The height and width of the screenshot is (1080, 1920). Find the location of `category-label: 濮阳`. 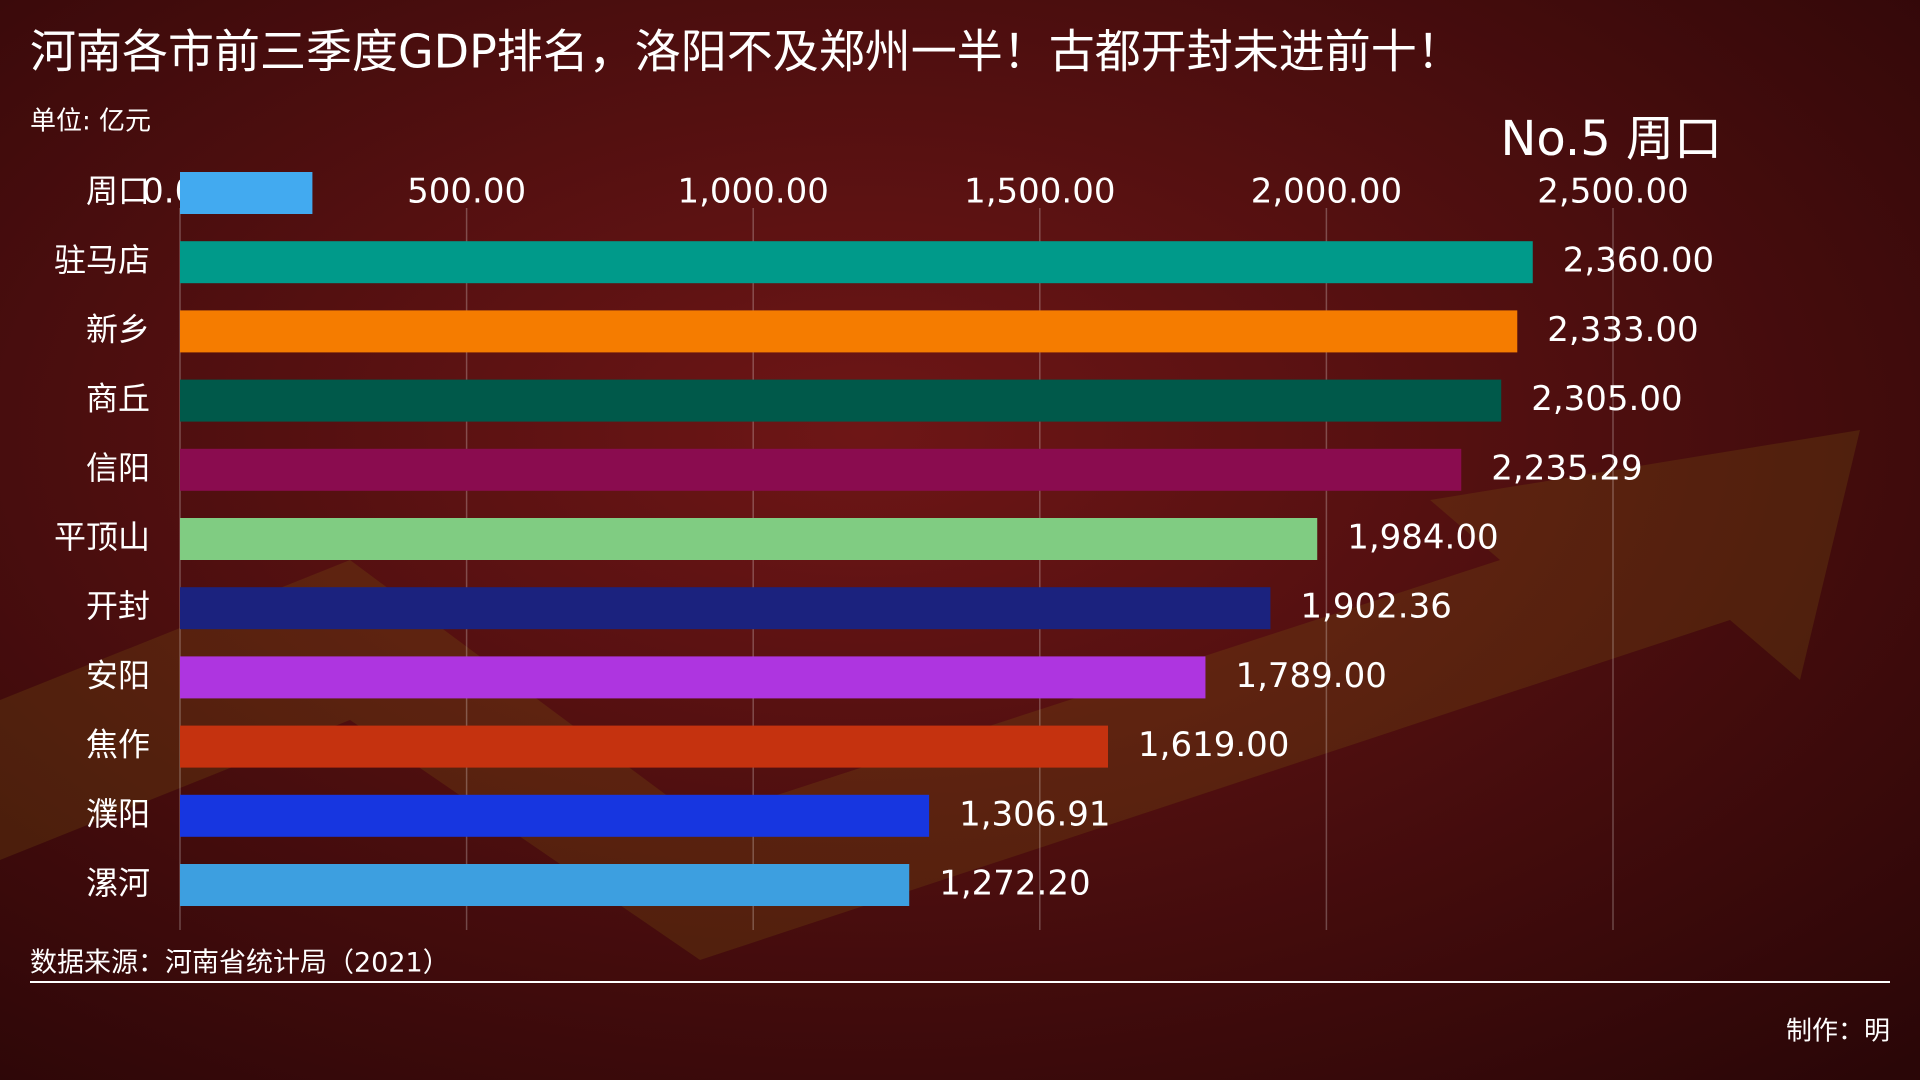

category-label: 濮阳 is located at coordinates (118, 814).